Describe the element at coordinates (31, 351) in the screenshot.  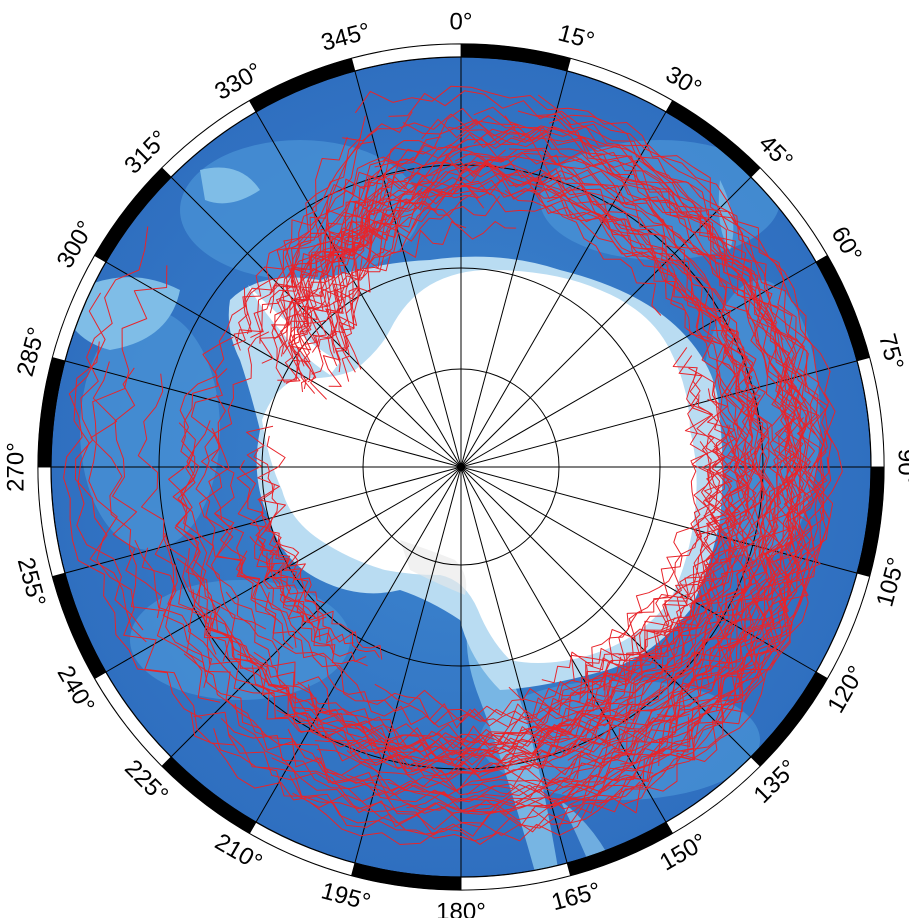
I see `longitude-label: 285°` at that location.